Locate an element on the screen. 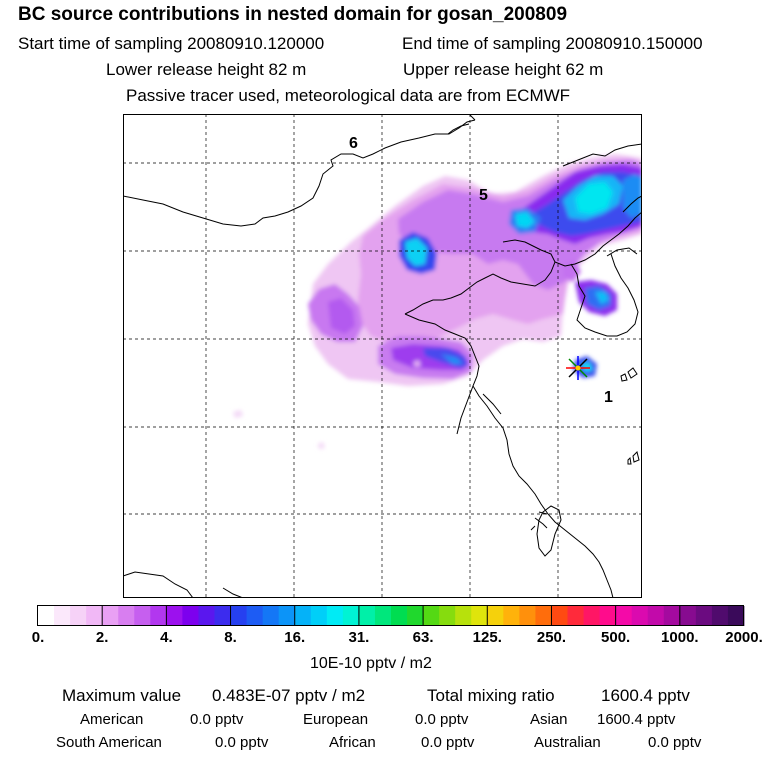 The width and height of the screenshot is (768, 768). colorbar is located at coordinates (391, 615).